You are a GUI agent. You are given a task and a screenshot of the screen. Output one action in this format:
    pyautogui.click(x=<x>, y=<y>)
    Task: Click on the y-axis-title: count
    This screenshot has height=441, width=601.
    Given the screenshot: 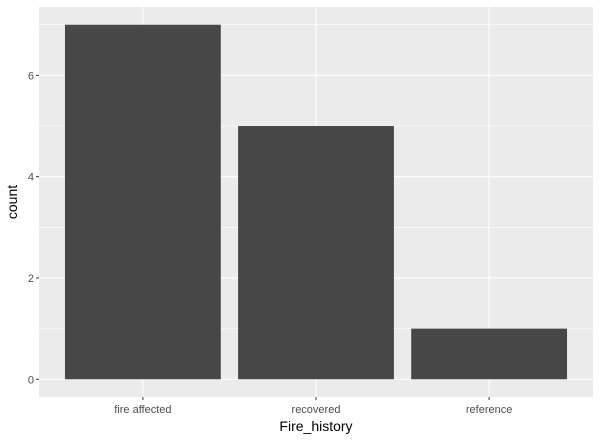 What is the action you would take?
    pyautogui.click(x=12, y=202)
    